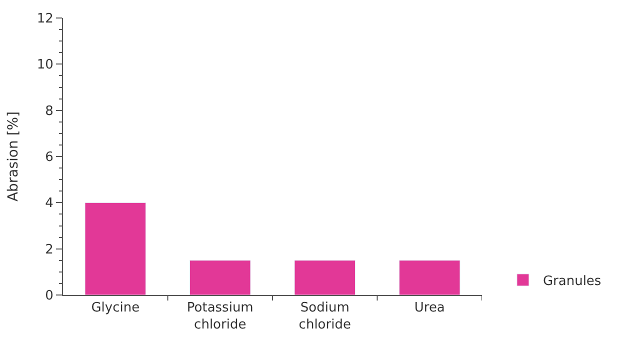 This screenshot has width=620, height=345. Describe the element at coordinates (13, 156) in the screenshot. I see `y-axis-title: Abrasion [%]` at that location.